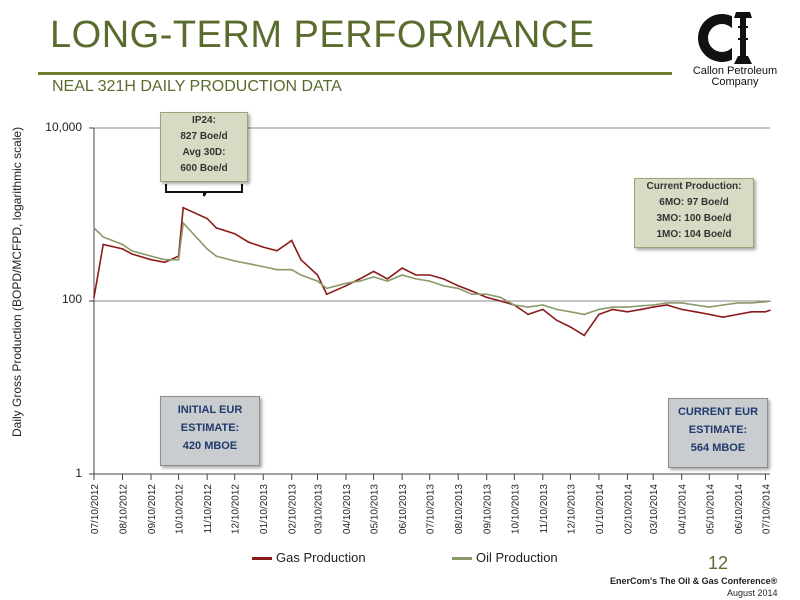 The width and height of the screenshot is (800, 600). I want to click on legend-item-gas: Gas Production, so click(309, 557).